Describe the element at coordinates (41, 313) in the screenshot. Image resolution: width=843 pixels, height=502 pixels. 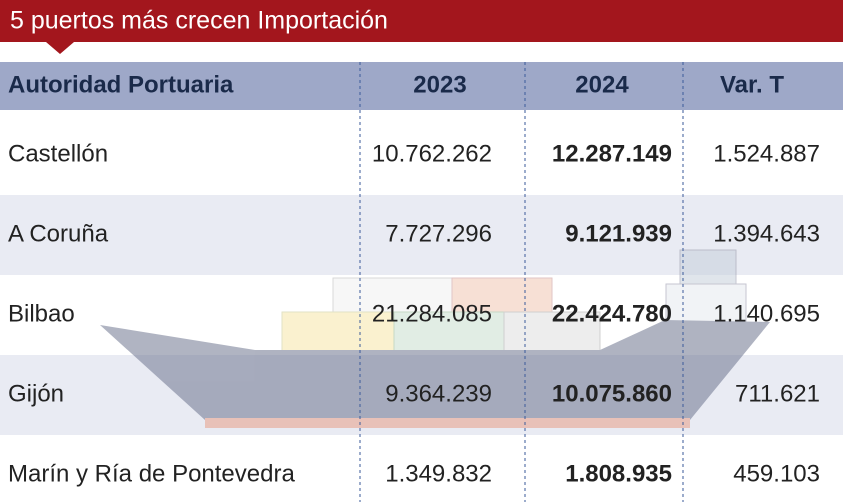
I see `port-name: Bilbao` at that location.